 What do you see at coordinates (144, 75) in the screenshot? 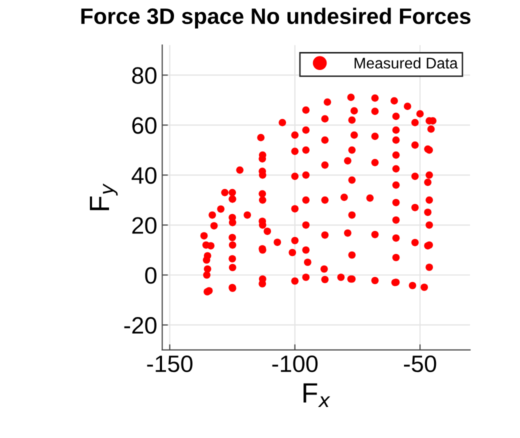
I see `y-tick-label: 80` at bounding box center [144, 75].